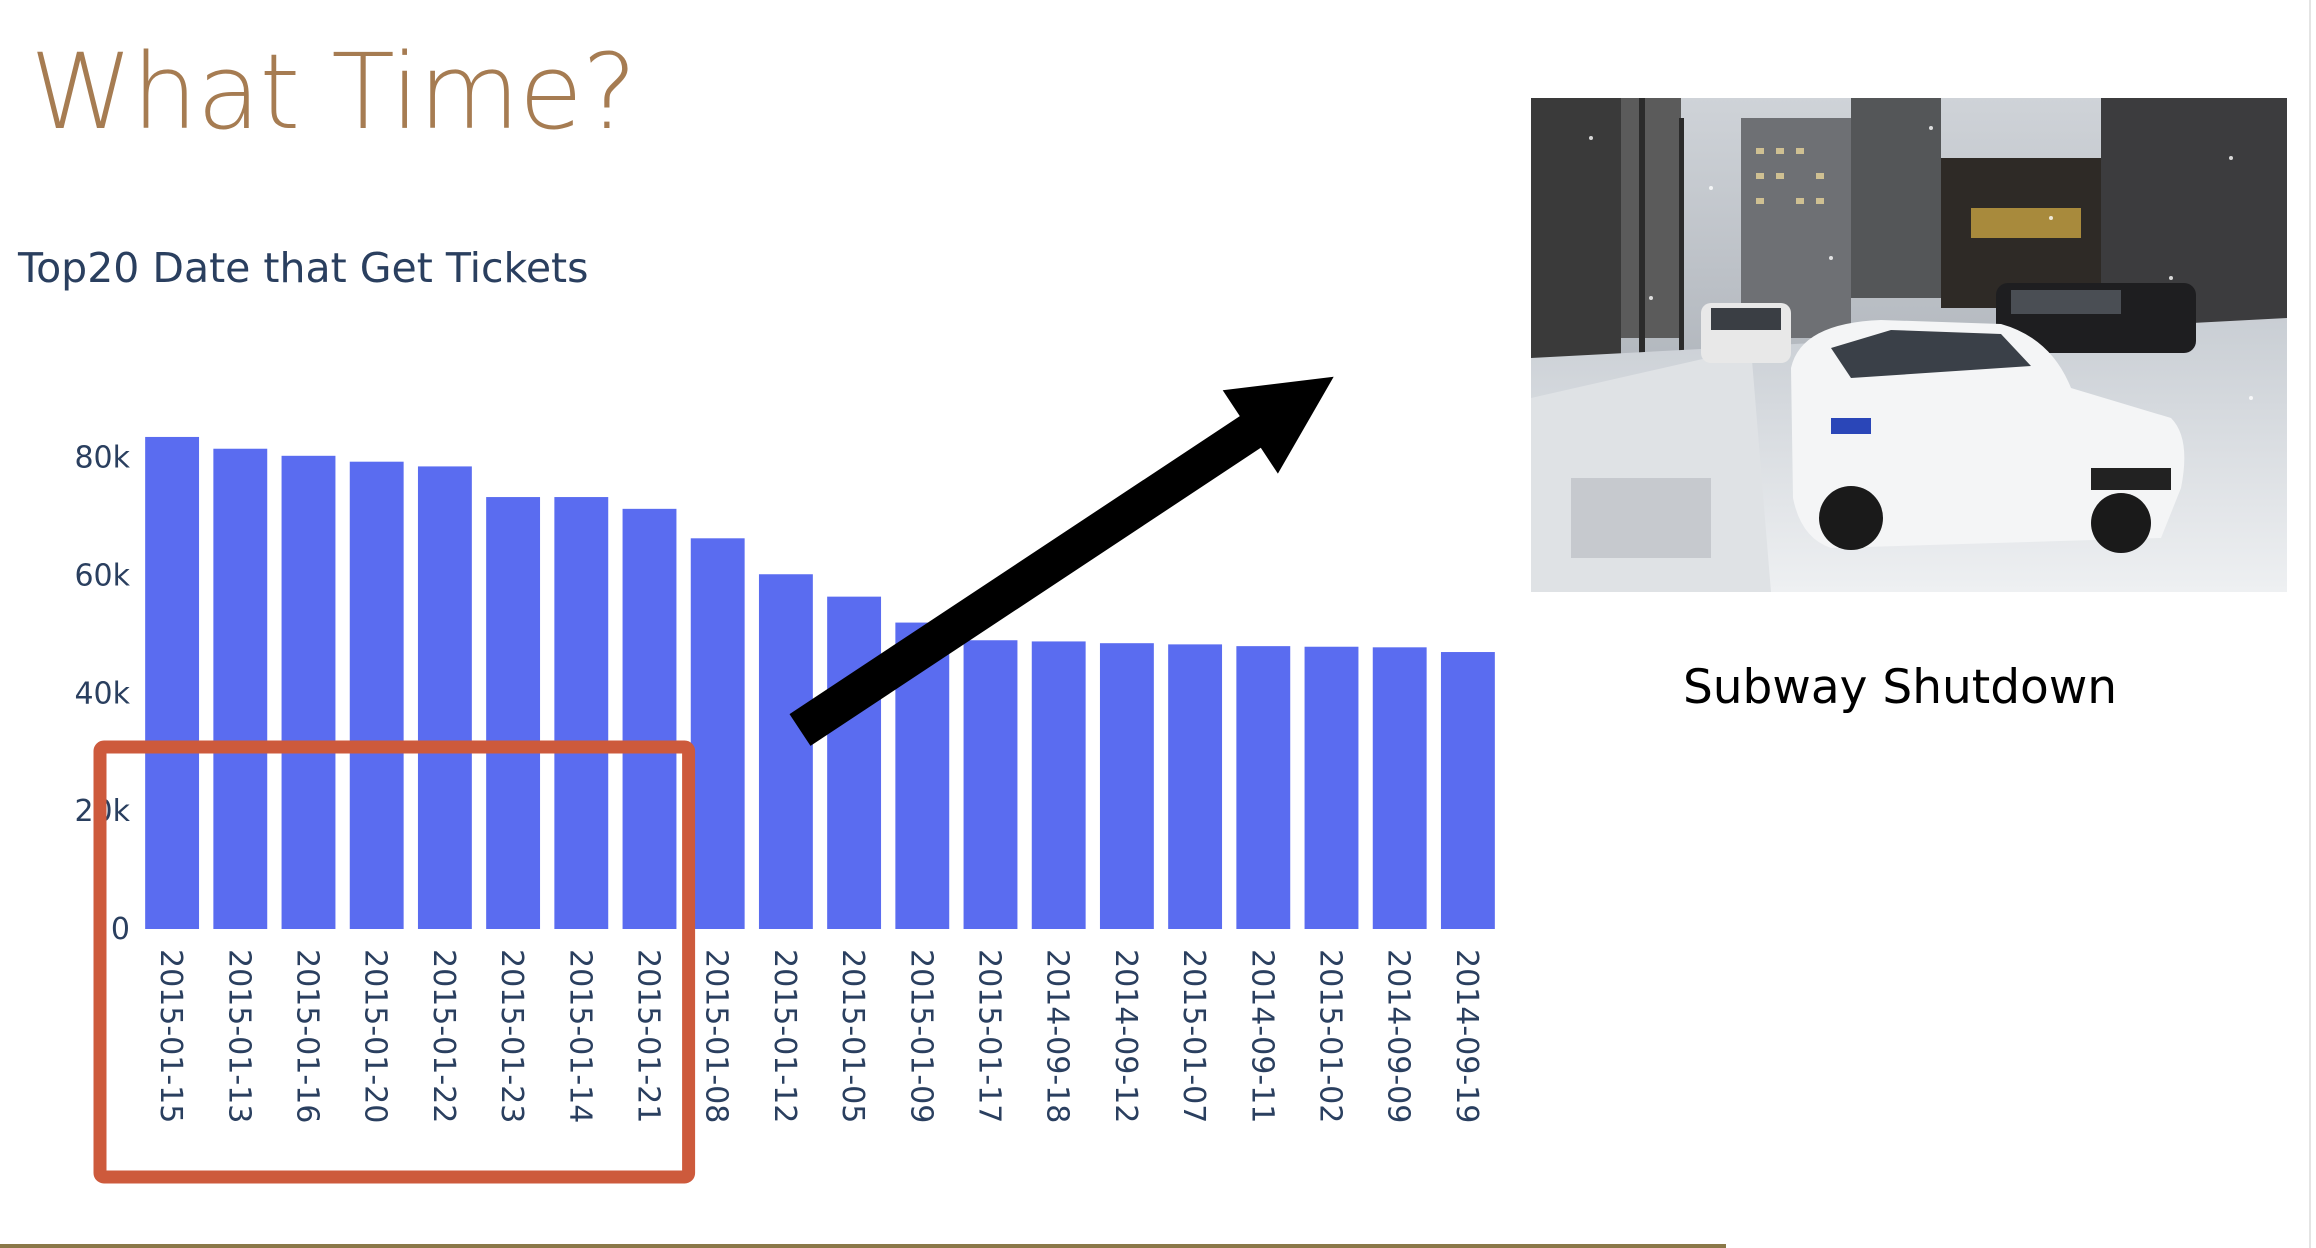  What do you see at coordinates (333, 92) in the screenshot?
I see `slide-title: What Time?` at bounding box center [333, 92].